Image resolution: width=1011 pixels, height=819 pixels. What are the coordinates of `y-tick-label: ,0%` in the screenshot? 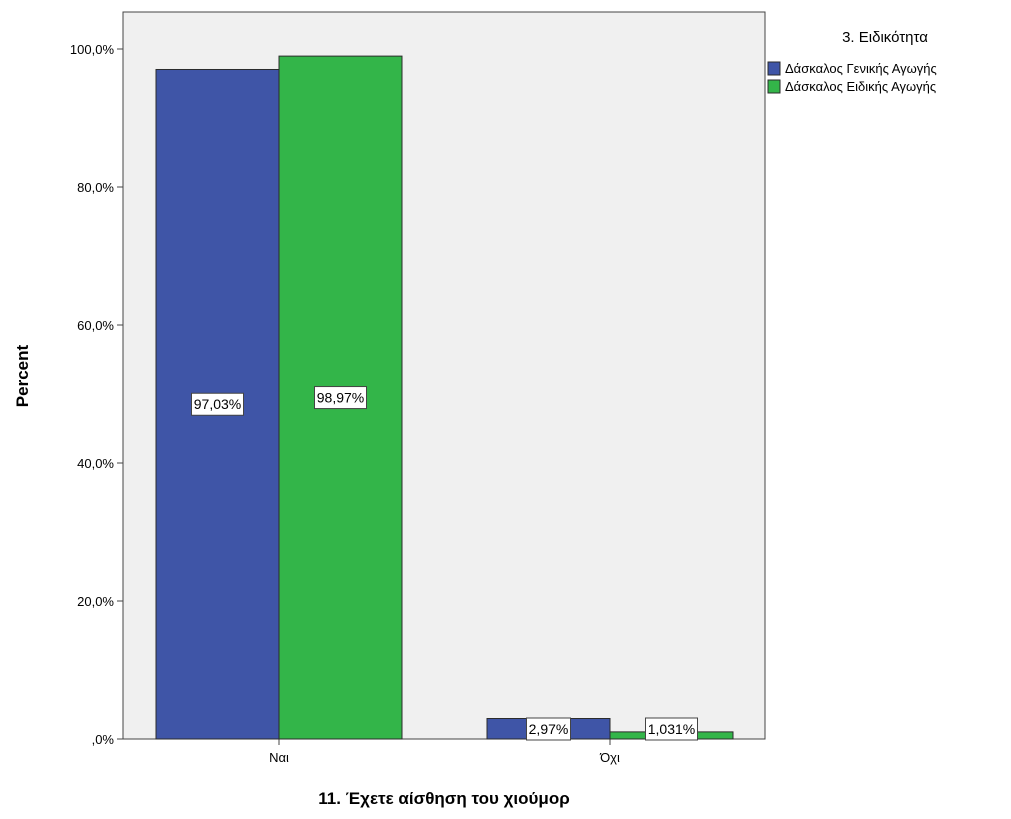 It's located at (103, 739).